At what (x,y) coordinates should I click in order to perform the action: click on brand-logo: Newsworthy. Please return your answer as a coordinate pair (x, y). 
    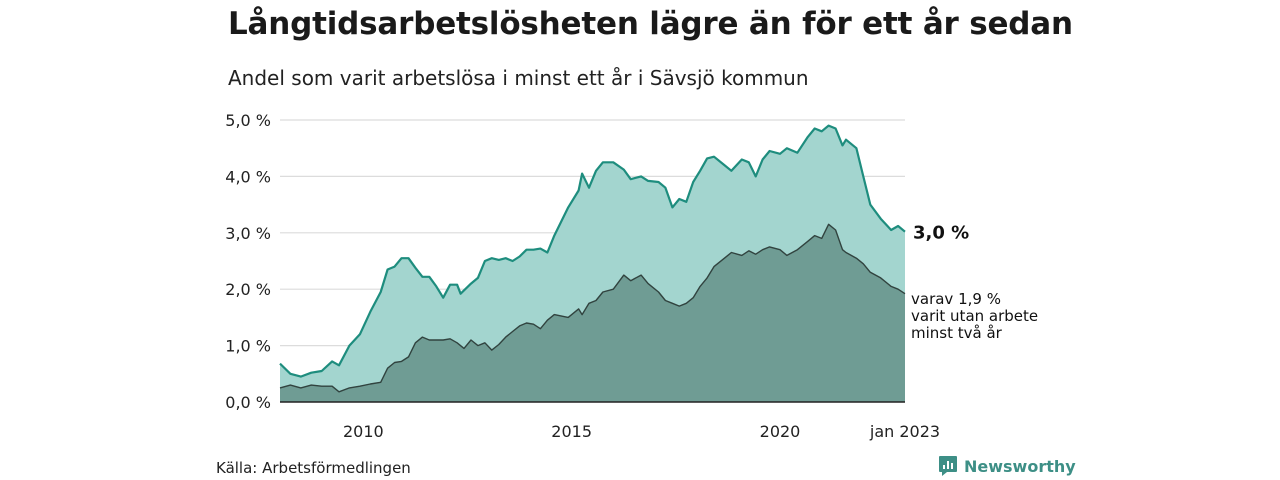
    Looking at the image, I should click on (1007, 466).